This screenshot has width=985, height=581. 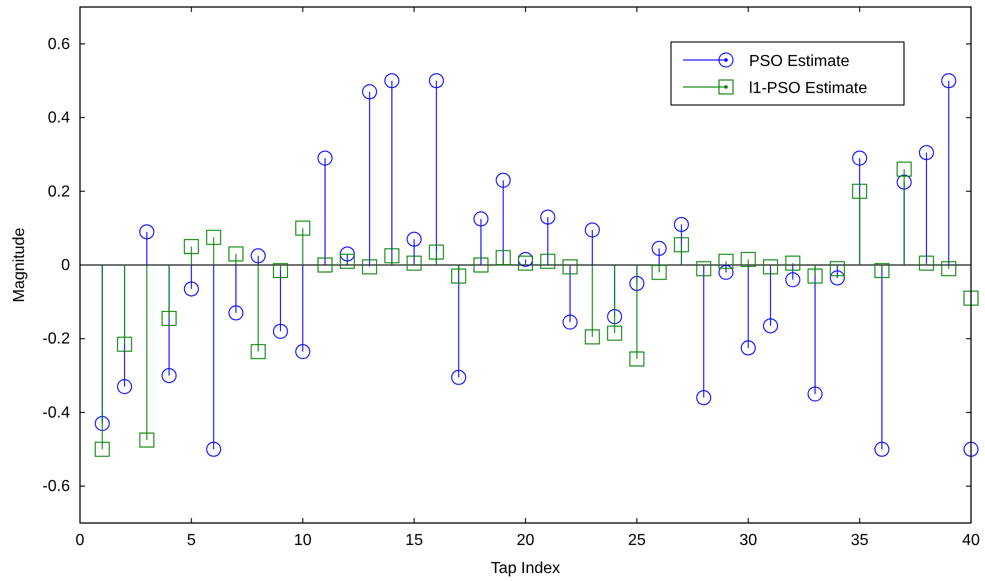 What do you see at coordinates (808, 88) in the screenshot?
I see `legend-label: l1-PSO Estimate` at bounding box center [808, 88].